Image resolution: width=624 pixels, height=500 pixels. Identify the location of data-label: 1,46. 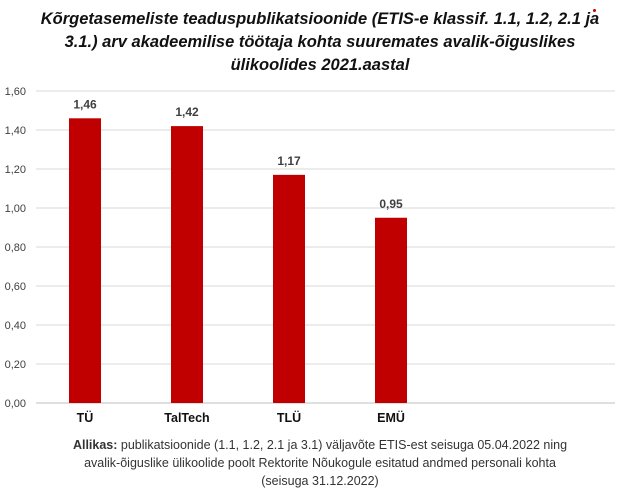
(85, 104).